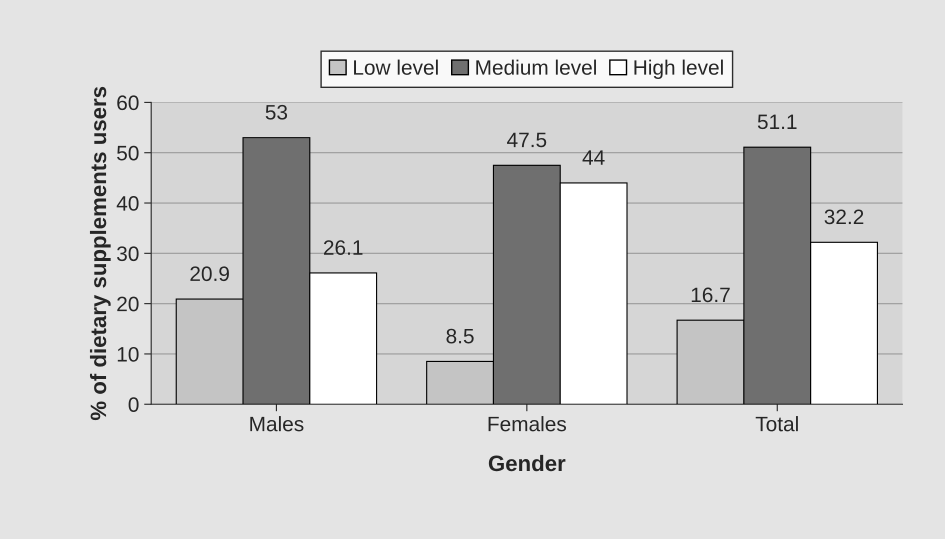 This screenshot has width=945, height=539. What do you see at coordinates (396, 67) in the screenshot?
I see `legend-label: Low level` at bounding box center [396, 67].